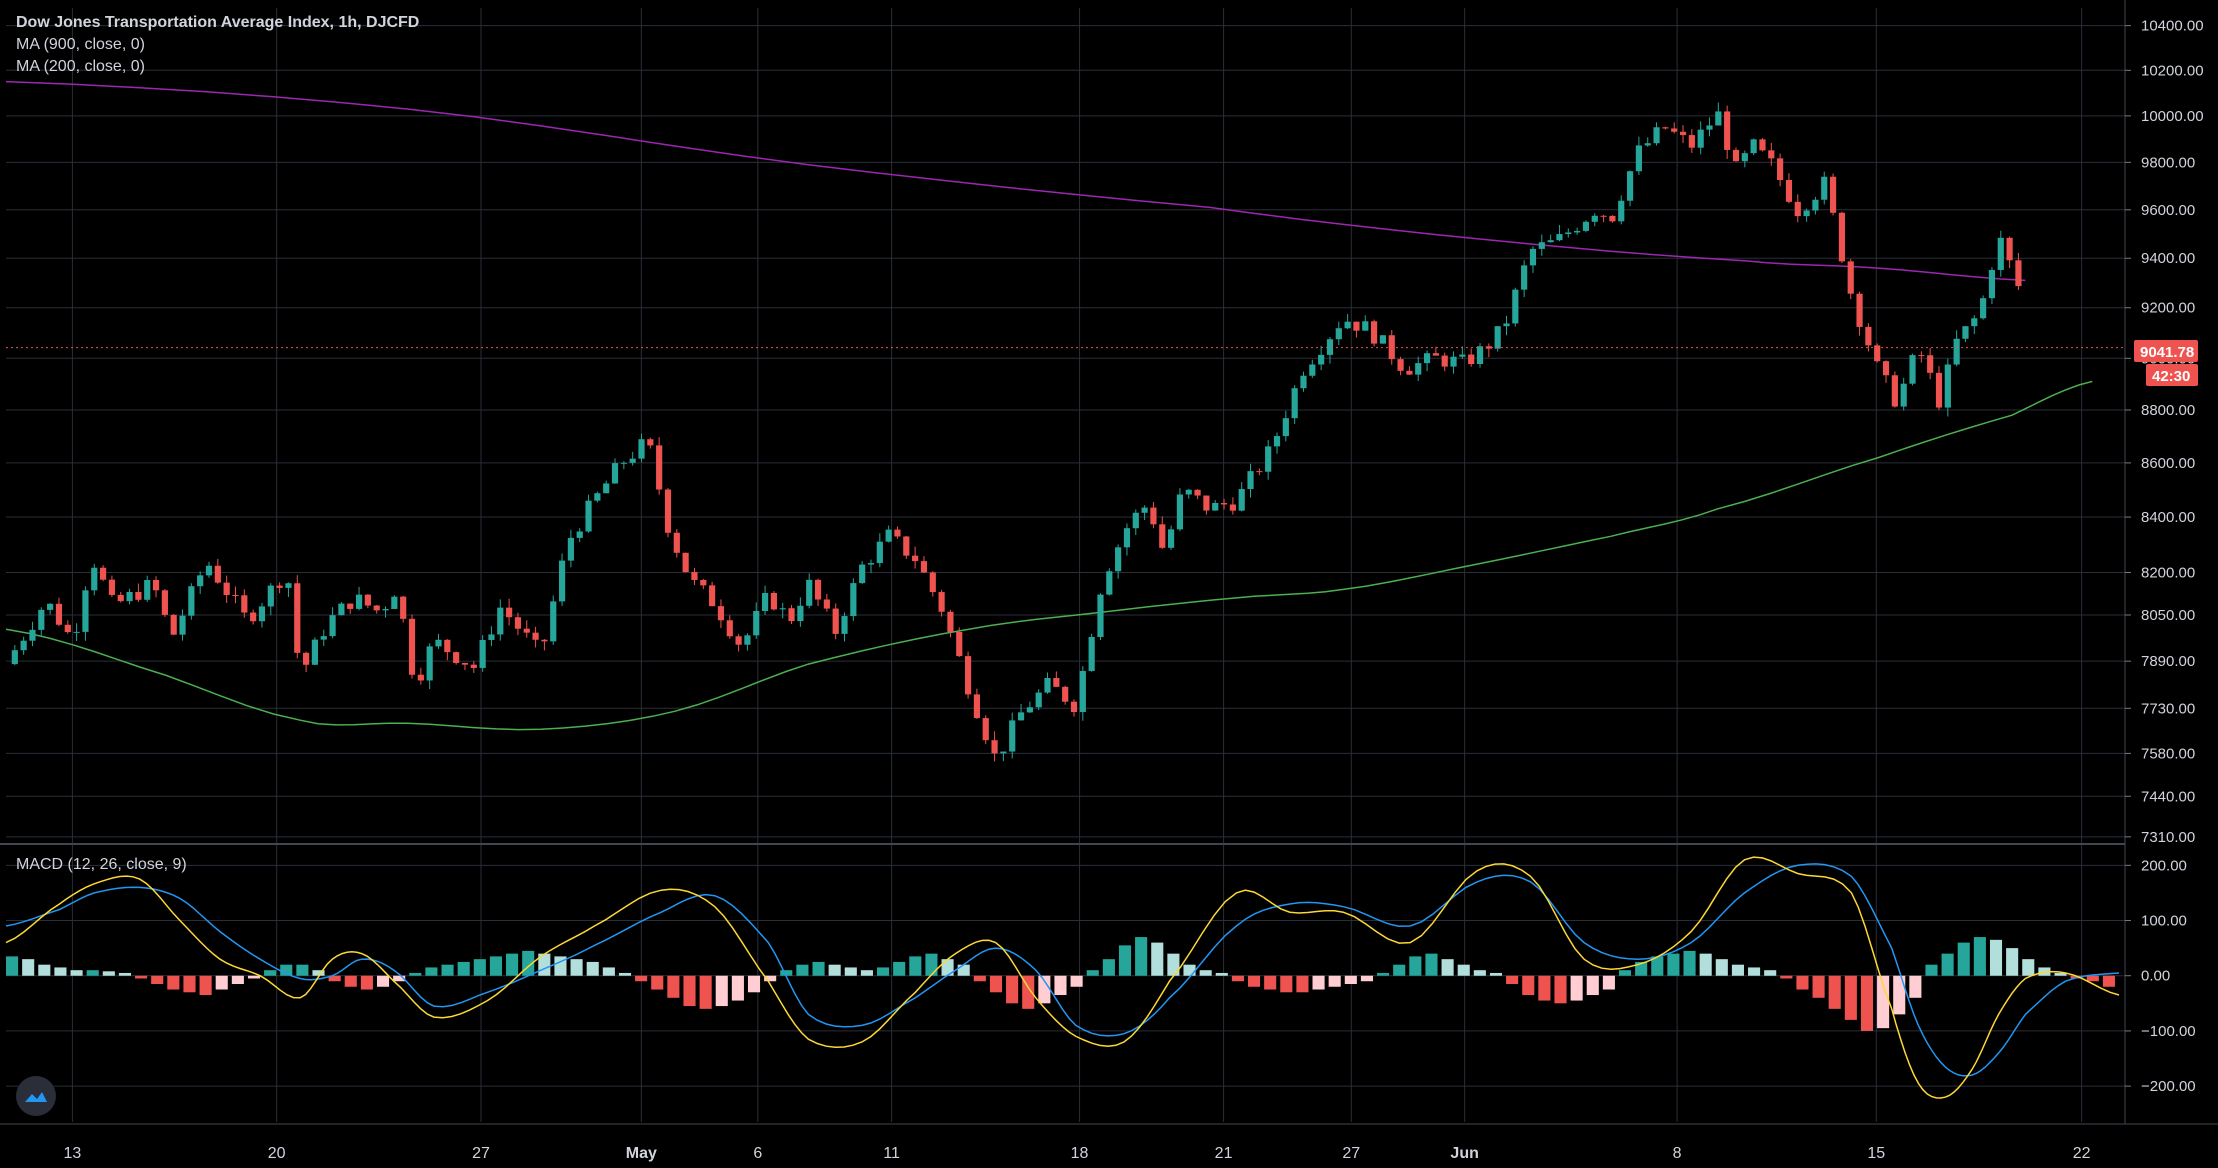  Describe the element at coordinates (2164, 921) in the screenshot. I see `macd-y-tick-label: 100.00` at that location.